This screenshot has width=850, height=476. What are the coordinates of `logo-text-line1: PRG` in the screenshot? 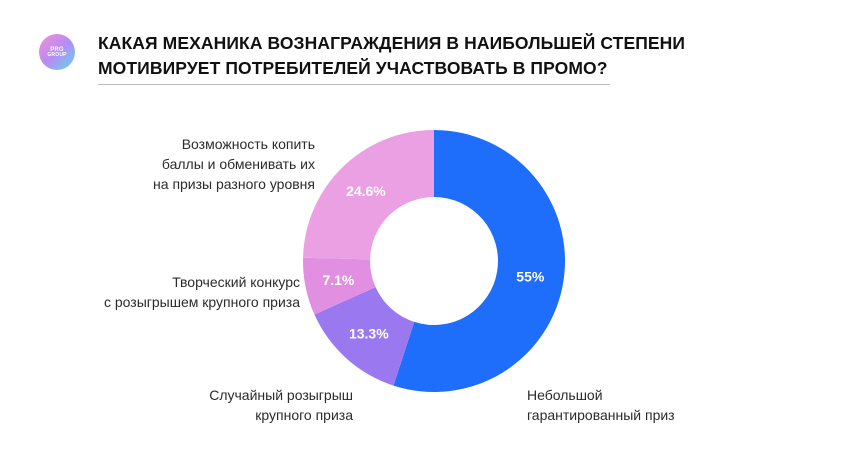 It's located at (57, 49).